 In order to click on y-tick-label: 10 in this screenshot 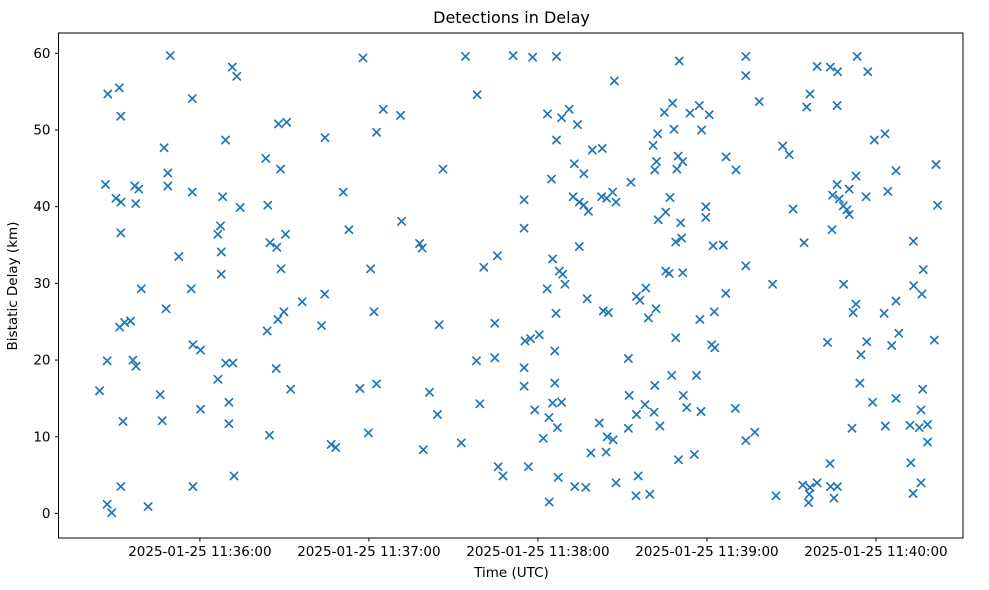, I will do `click(41, 437)`.